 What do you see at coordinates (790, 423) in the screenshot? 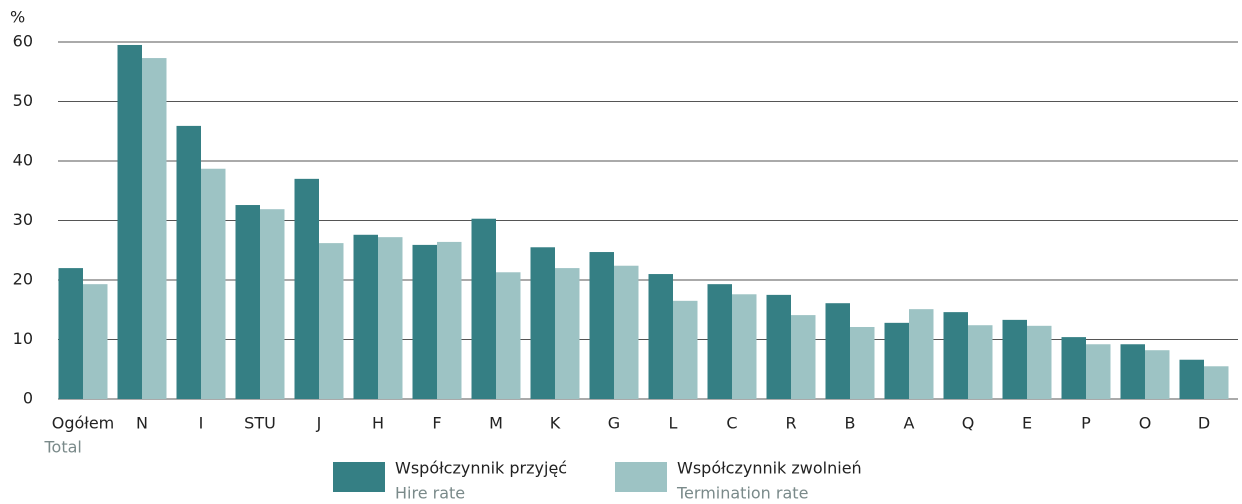
I see `x-tick-label: R` at bounding box center [790, 423].